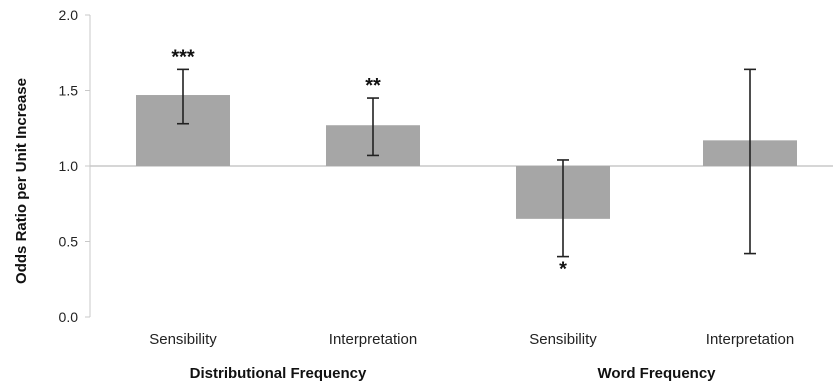 The height and width of the screenshot is (387, 833). I want to click on group-label: Word Frequency, so click(656, 373).